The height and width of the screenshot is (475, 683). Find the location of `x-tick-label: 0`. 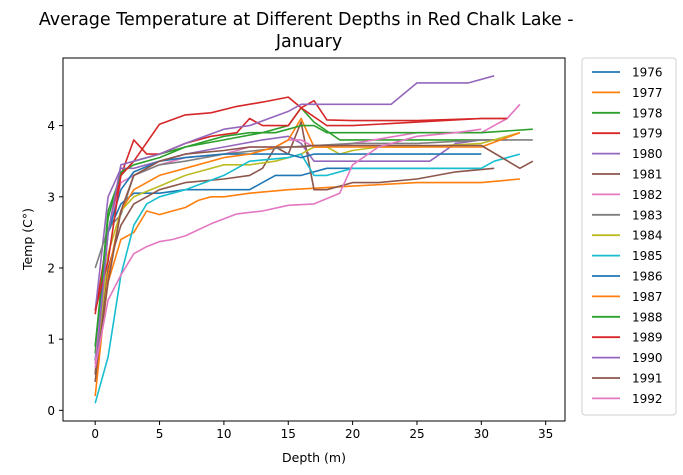

x-tick-label: 0 is located at coordinates (95, 434).